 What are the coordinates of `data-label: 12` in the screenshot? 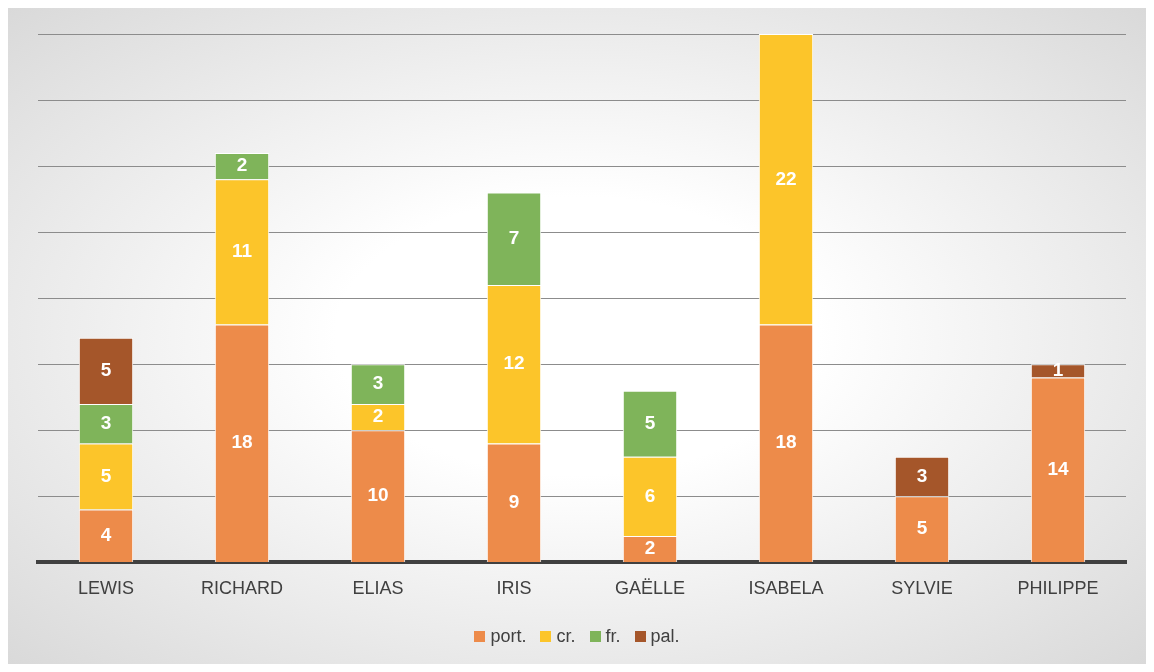 It's located at (514, 363).